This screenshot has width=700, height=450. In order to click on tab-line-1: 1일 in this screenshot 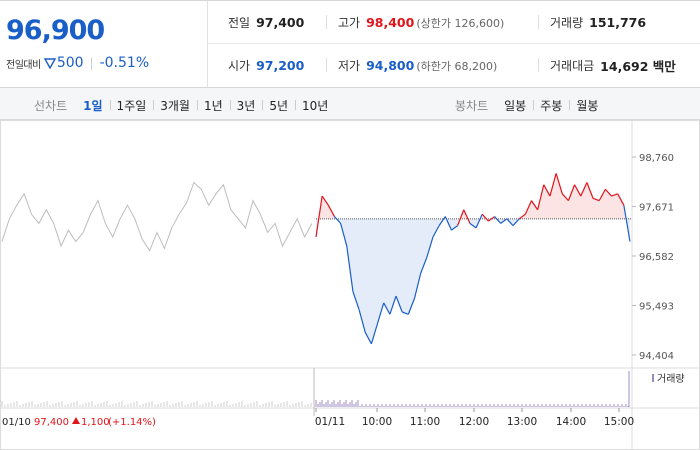, I will do `click(93, 106)`.